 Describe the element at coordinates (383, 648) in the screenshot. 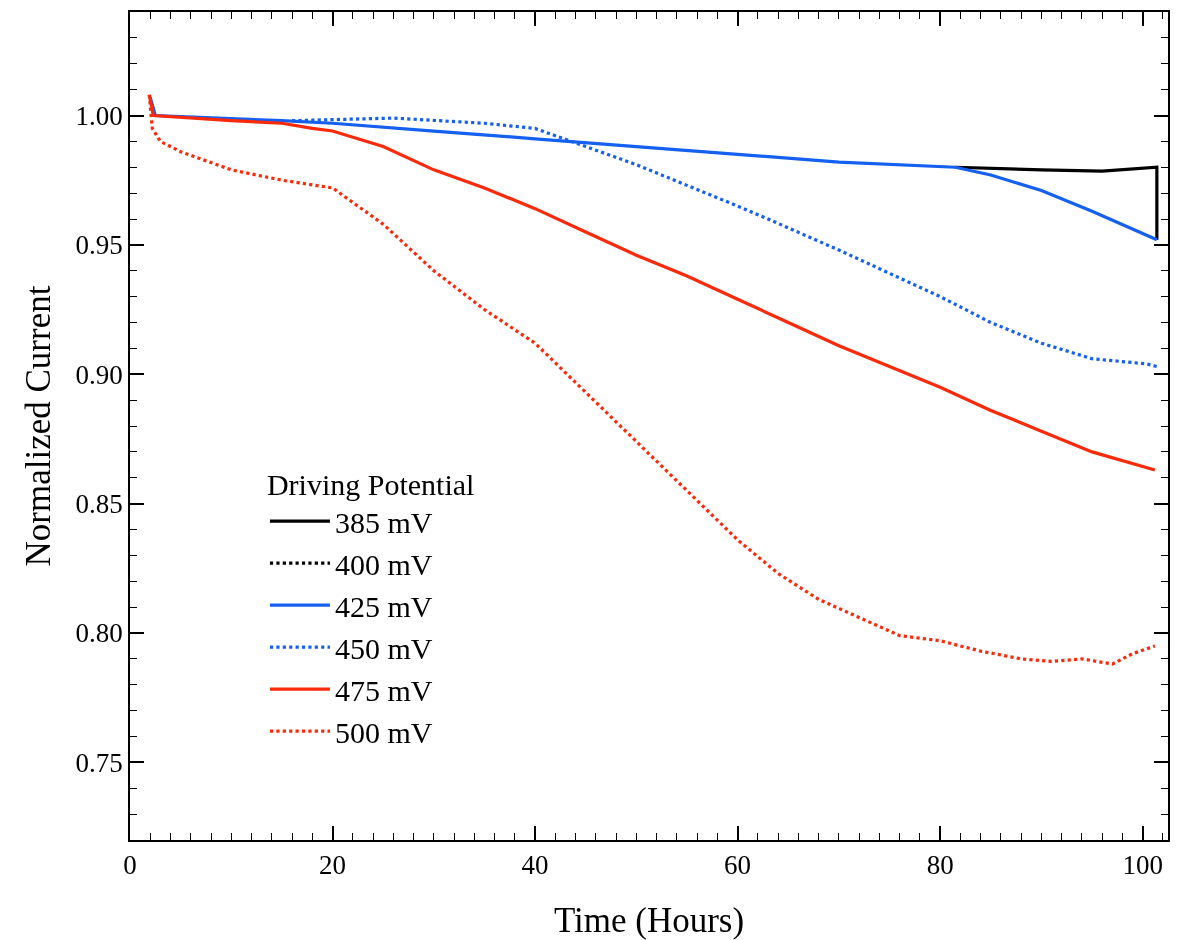

I see `legend-label: 450 mV` at that location.